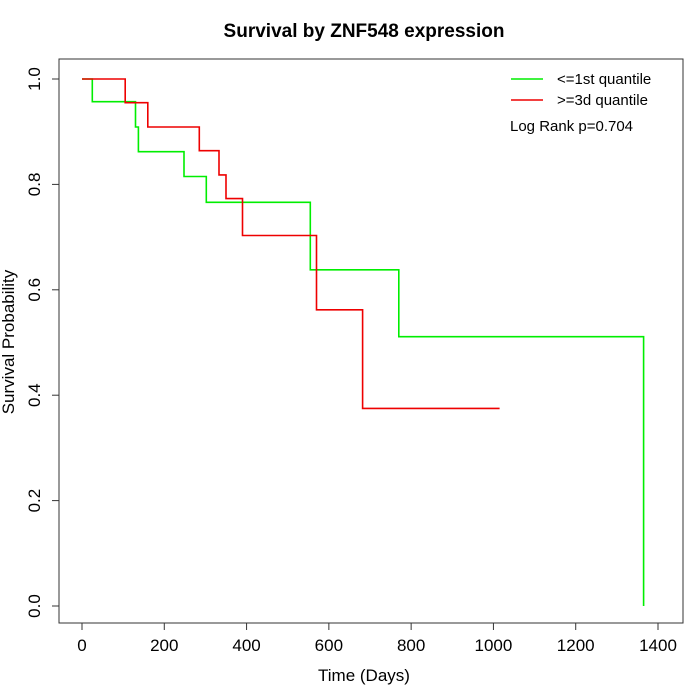 The height and width of the screenshot is (700, 700). I want to click on x-tick-label: 1000, so click(494, 645).